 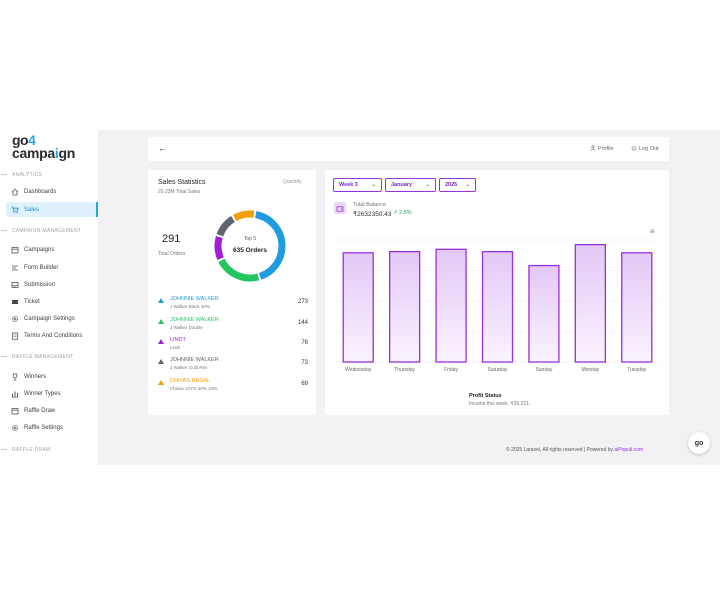 What do you see at coordinates (43, 146) in the screenshot?
I see `logo: go4 campaign` at bounding box center [43, 146].